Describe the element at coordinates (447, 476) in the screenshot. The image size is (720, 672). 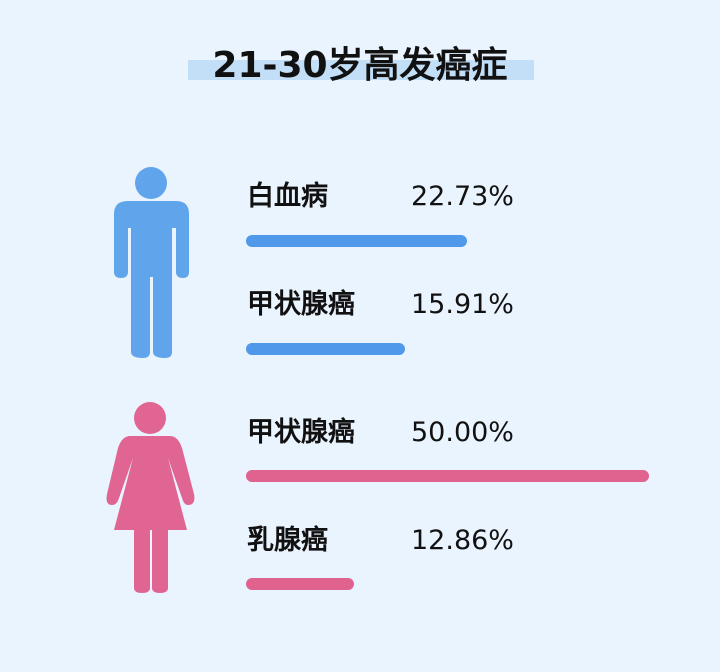
I see `bar-female-thyroid` at that location.